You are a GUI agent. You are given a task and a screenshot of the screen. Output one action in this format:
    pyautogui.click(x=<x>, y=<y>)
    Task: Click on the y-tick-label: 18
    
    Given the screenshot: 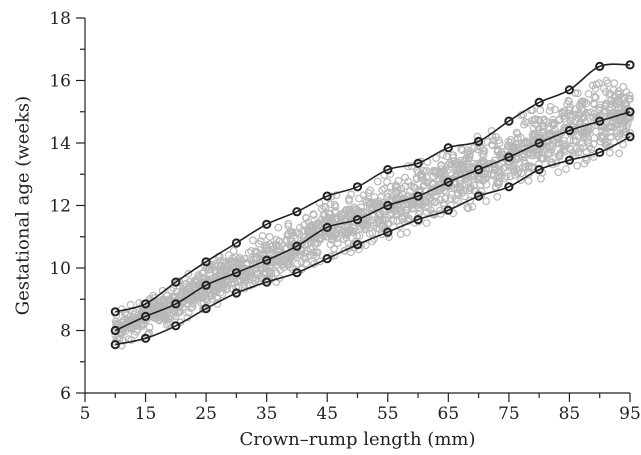 What is the action you would take?
    pyautogui.click(x=60, y=19)
    